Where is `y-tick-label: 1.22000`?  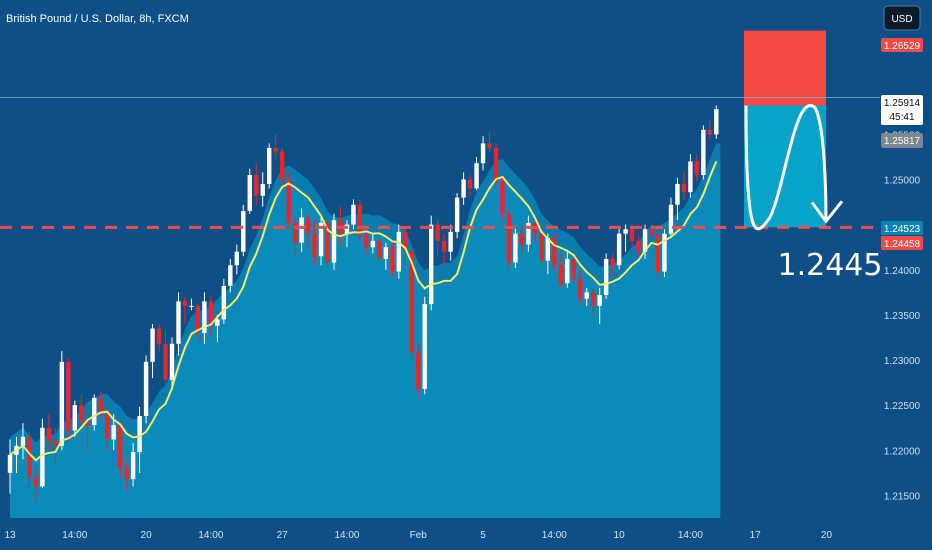
y-tick-label: 1.22000 is located at coordinates (902, 451).